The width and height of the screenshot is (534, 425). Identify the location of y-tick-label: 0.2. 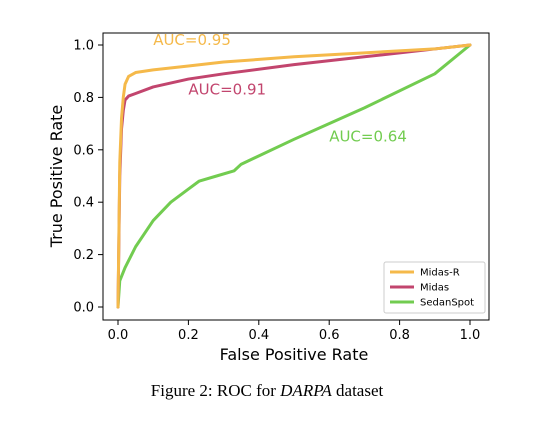
(83, 255).